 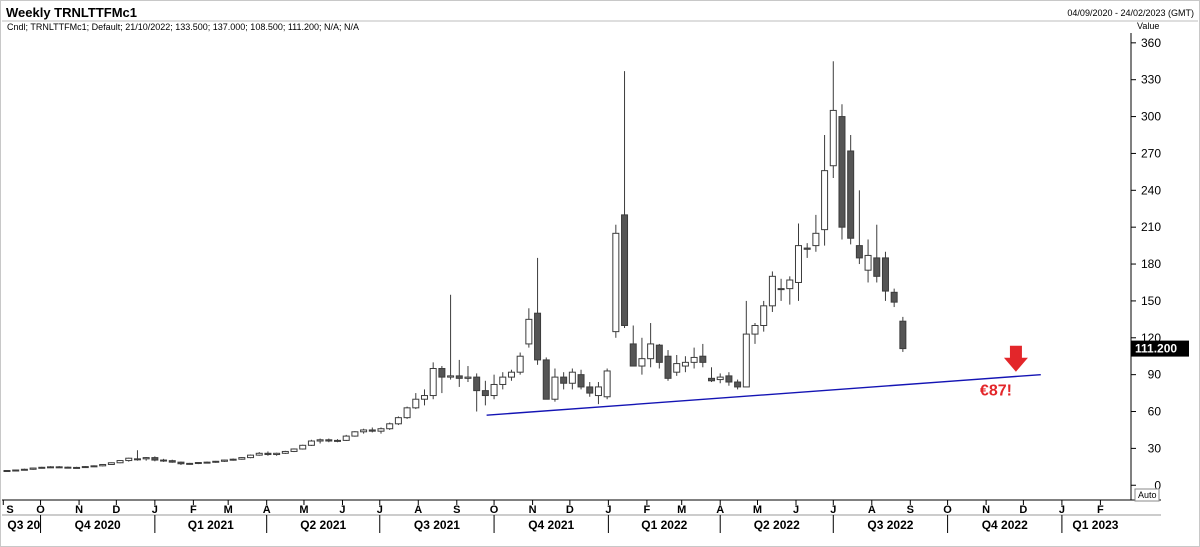 I want to click on x-quarter-label: Q3 2021, so click(x=437, y=525).